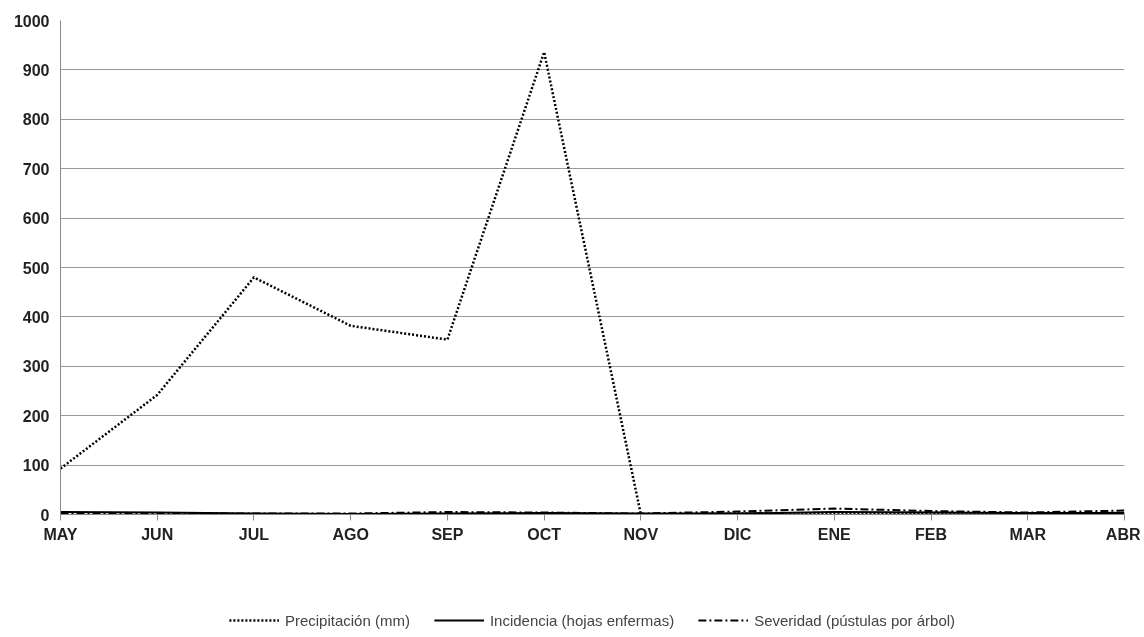  I want to click on y-tick-label: 500, so click(36, 268).